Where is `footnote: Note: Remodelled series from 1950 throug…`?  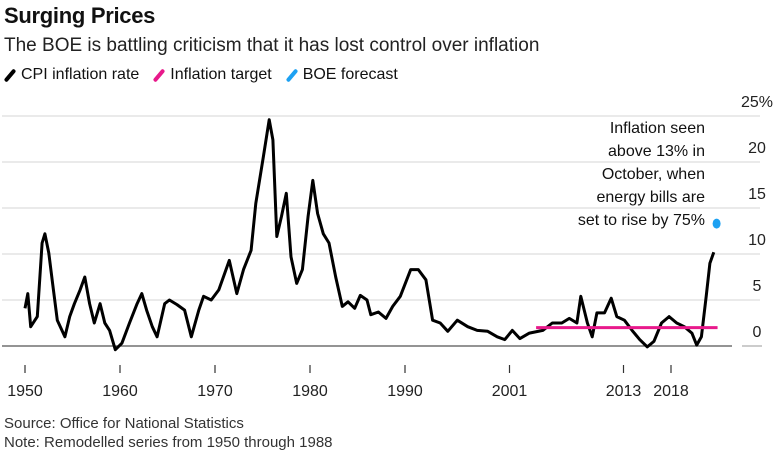
footnote: Note: Remodelled series from 1950 throug… is located at coordinates (168, 442).